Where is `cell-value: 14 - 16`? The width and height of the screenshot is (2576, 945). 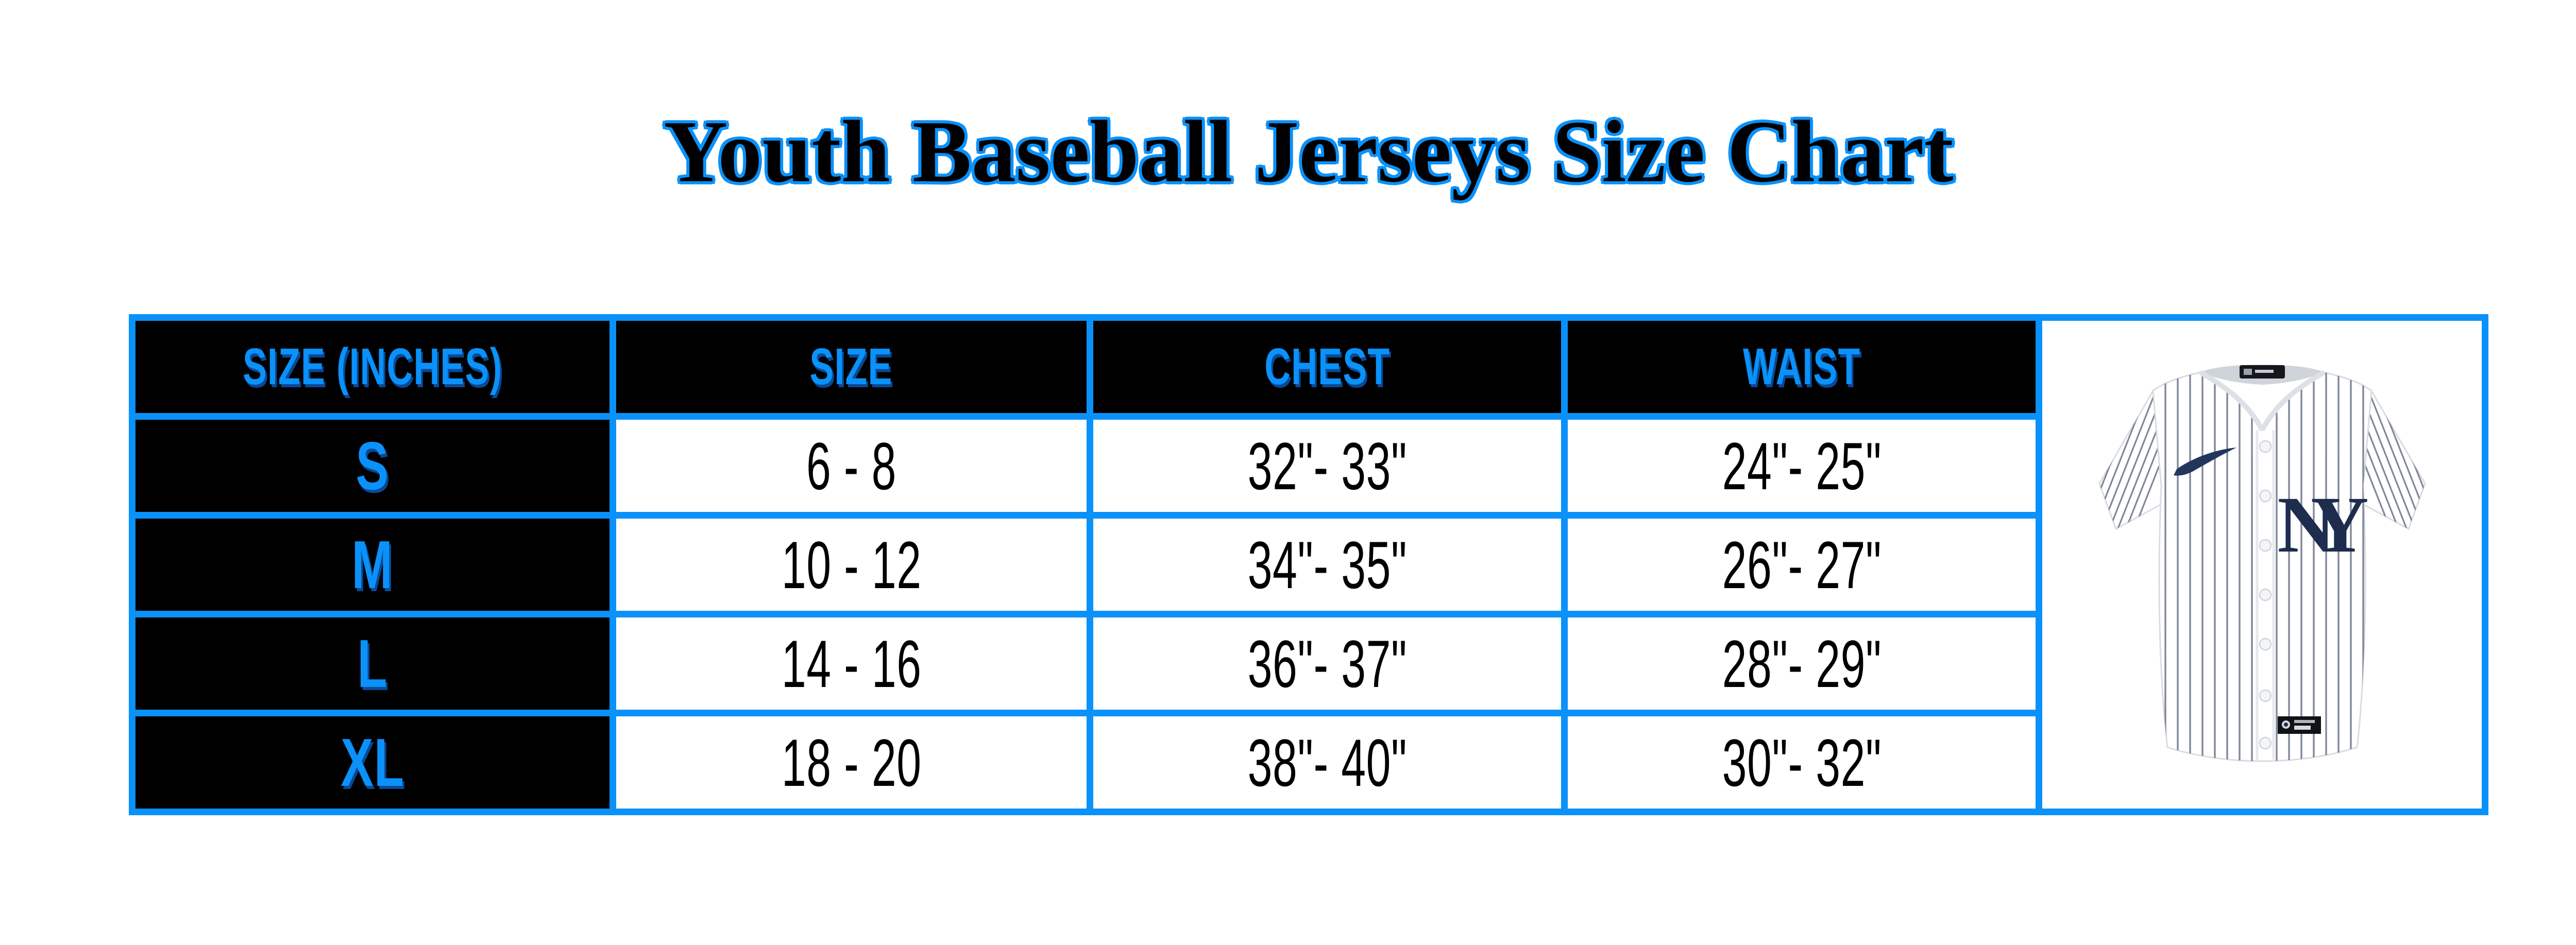
cell-value: 14 - 16 is located at coordinates (851, 664).